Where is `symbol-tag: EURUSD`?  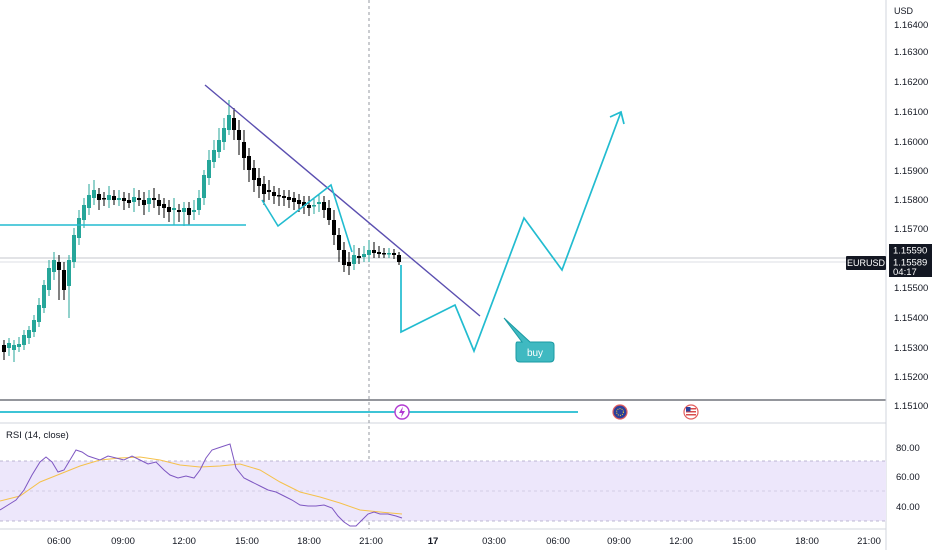 symbol-tag: EURUSD is located at coordinates (866, 263).